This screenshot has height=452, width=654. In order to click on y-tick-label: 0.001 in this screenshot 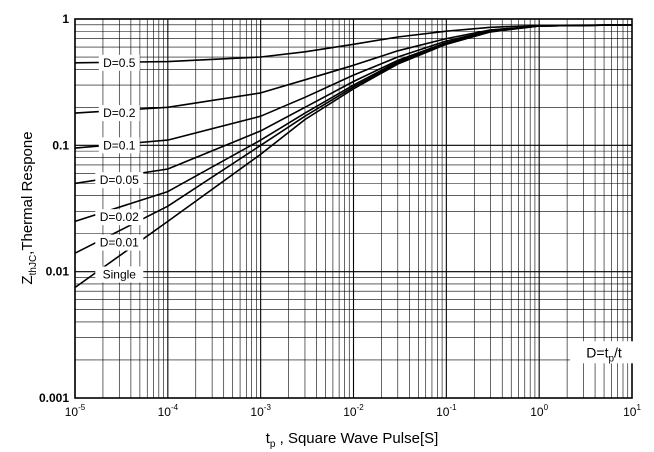, I will do `click(54, 398)`.